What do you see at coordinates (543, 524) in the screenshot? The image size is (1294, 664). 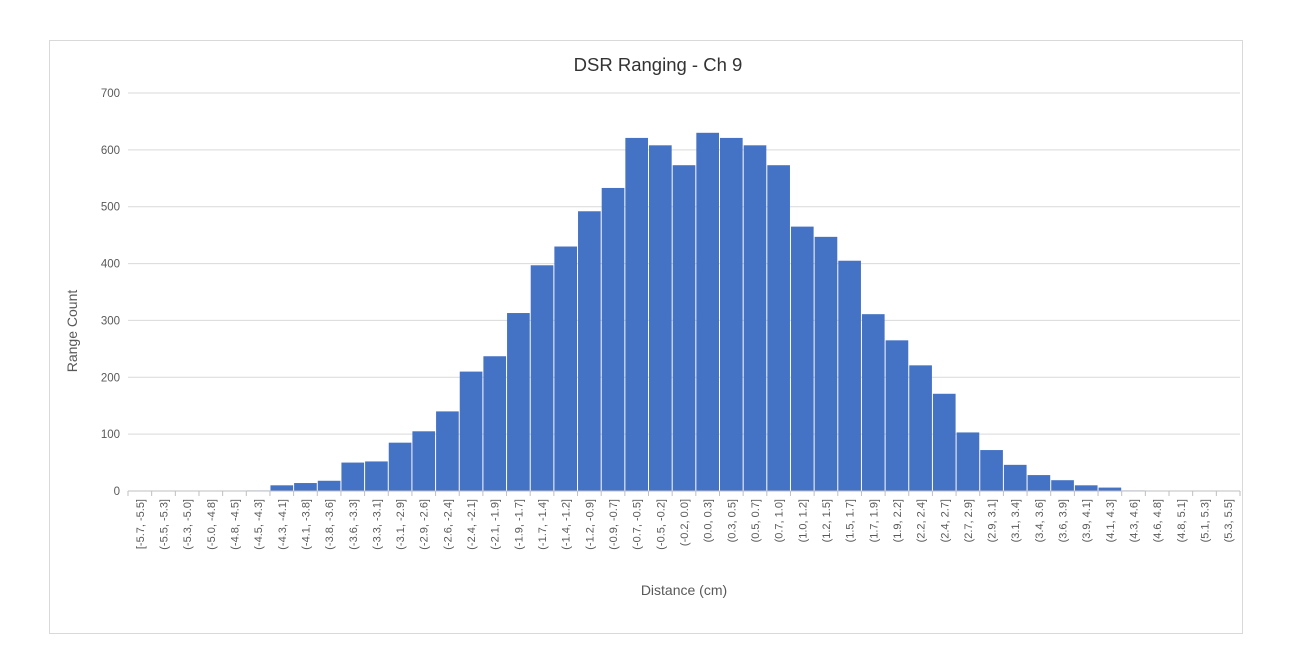 I see `x-tick-label: (-1.7, -1.4]` at bounding box center [543, 524].